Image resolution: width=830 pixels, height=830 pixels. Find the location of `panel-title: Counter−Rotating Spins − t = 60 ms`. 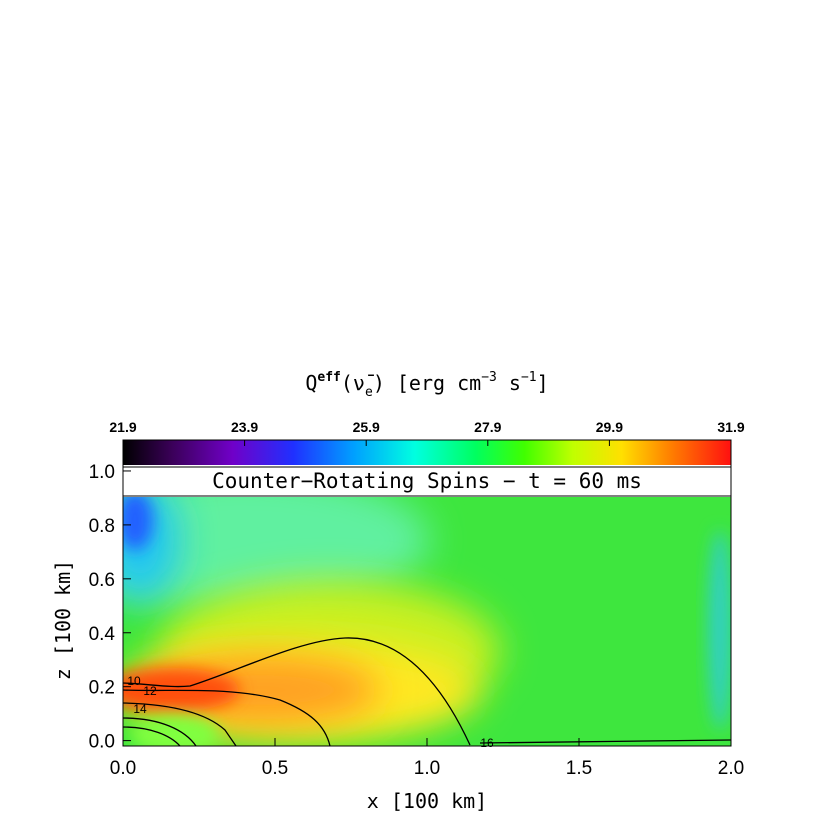

panel-title: Counter−Rotating Spins − t = 60 ms is located at coordinates (427, 481).